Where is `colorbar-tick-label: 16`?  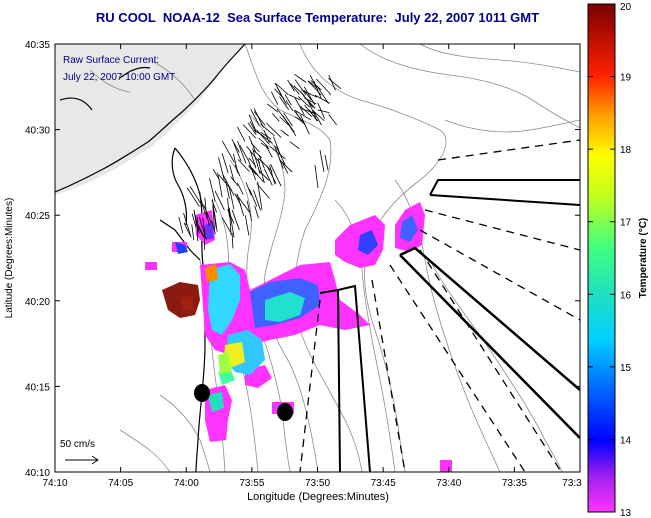
colorbar-tick-label: 16 is located at coordinates (626, 295).